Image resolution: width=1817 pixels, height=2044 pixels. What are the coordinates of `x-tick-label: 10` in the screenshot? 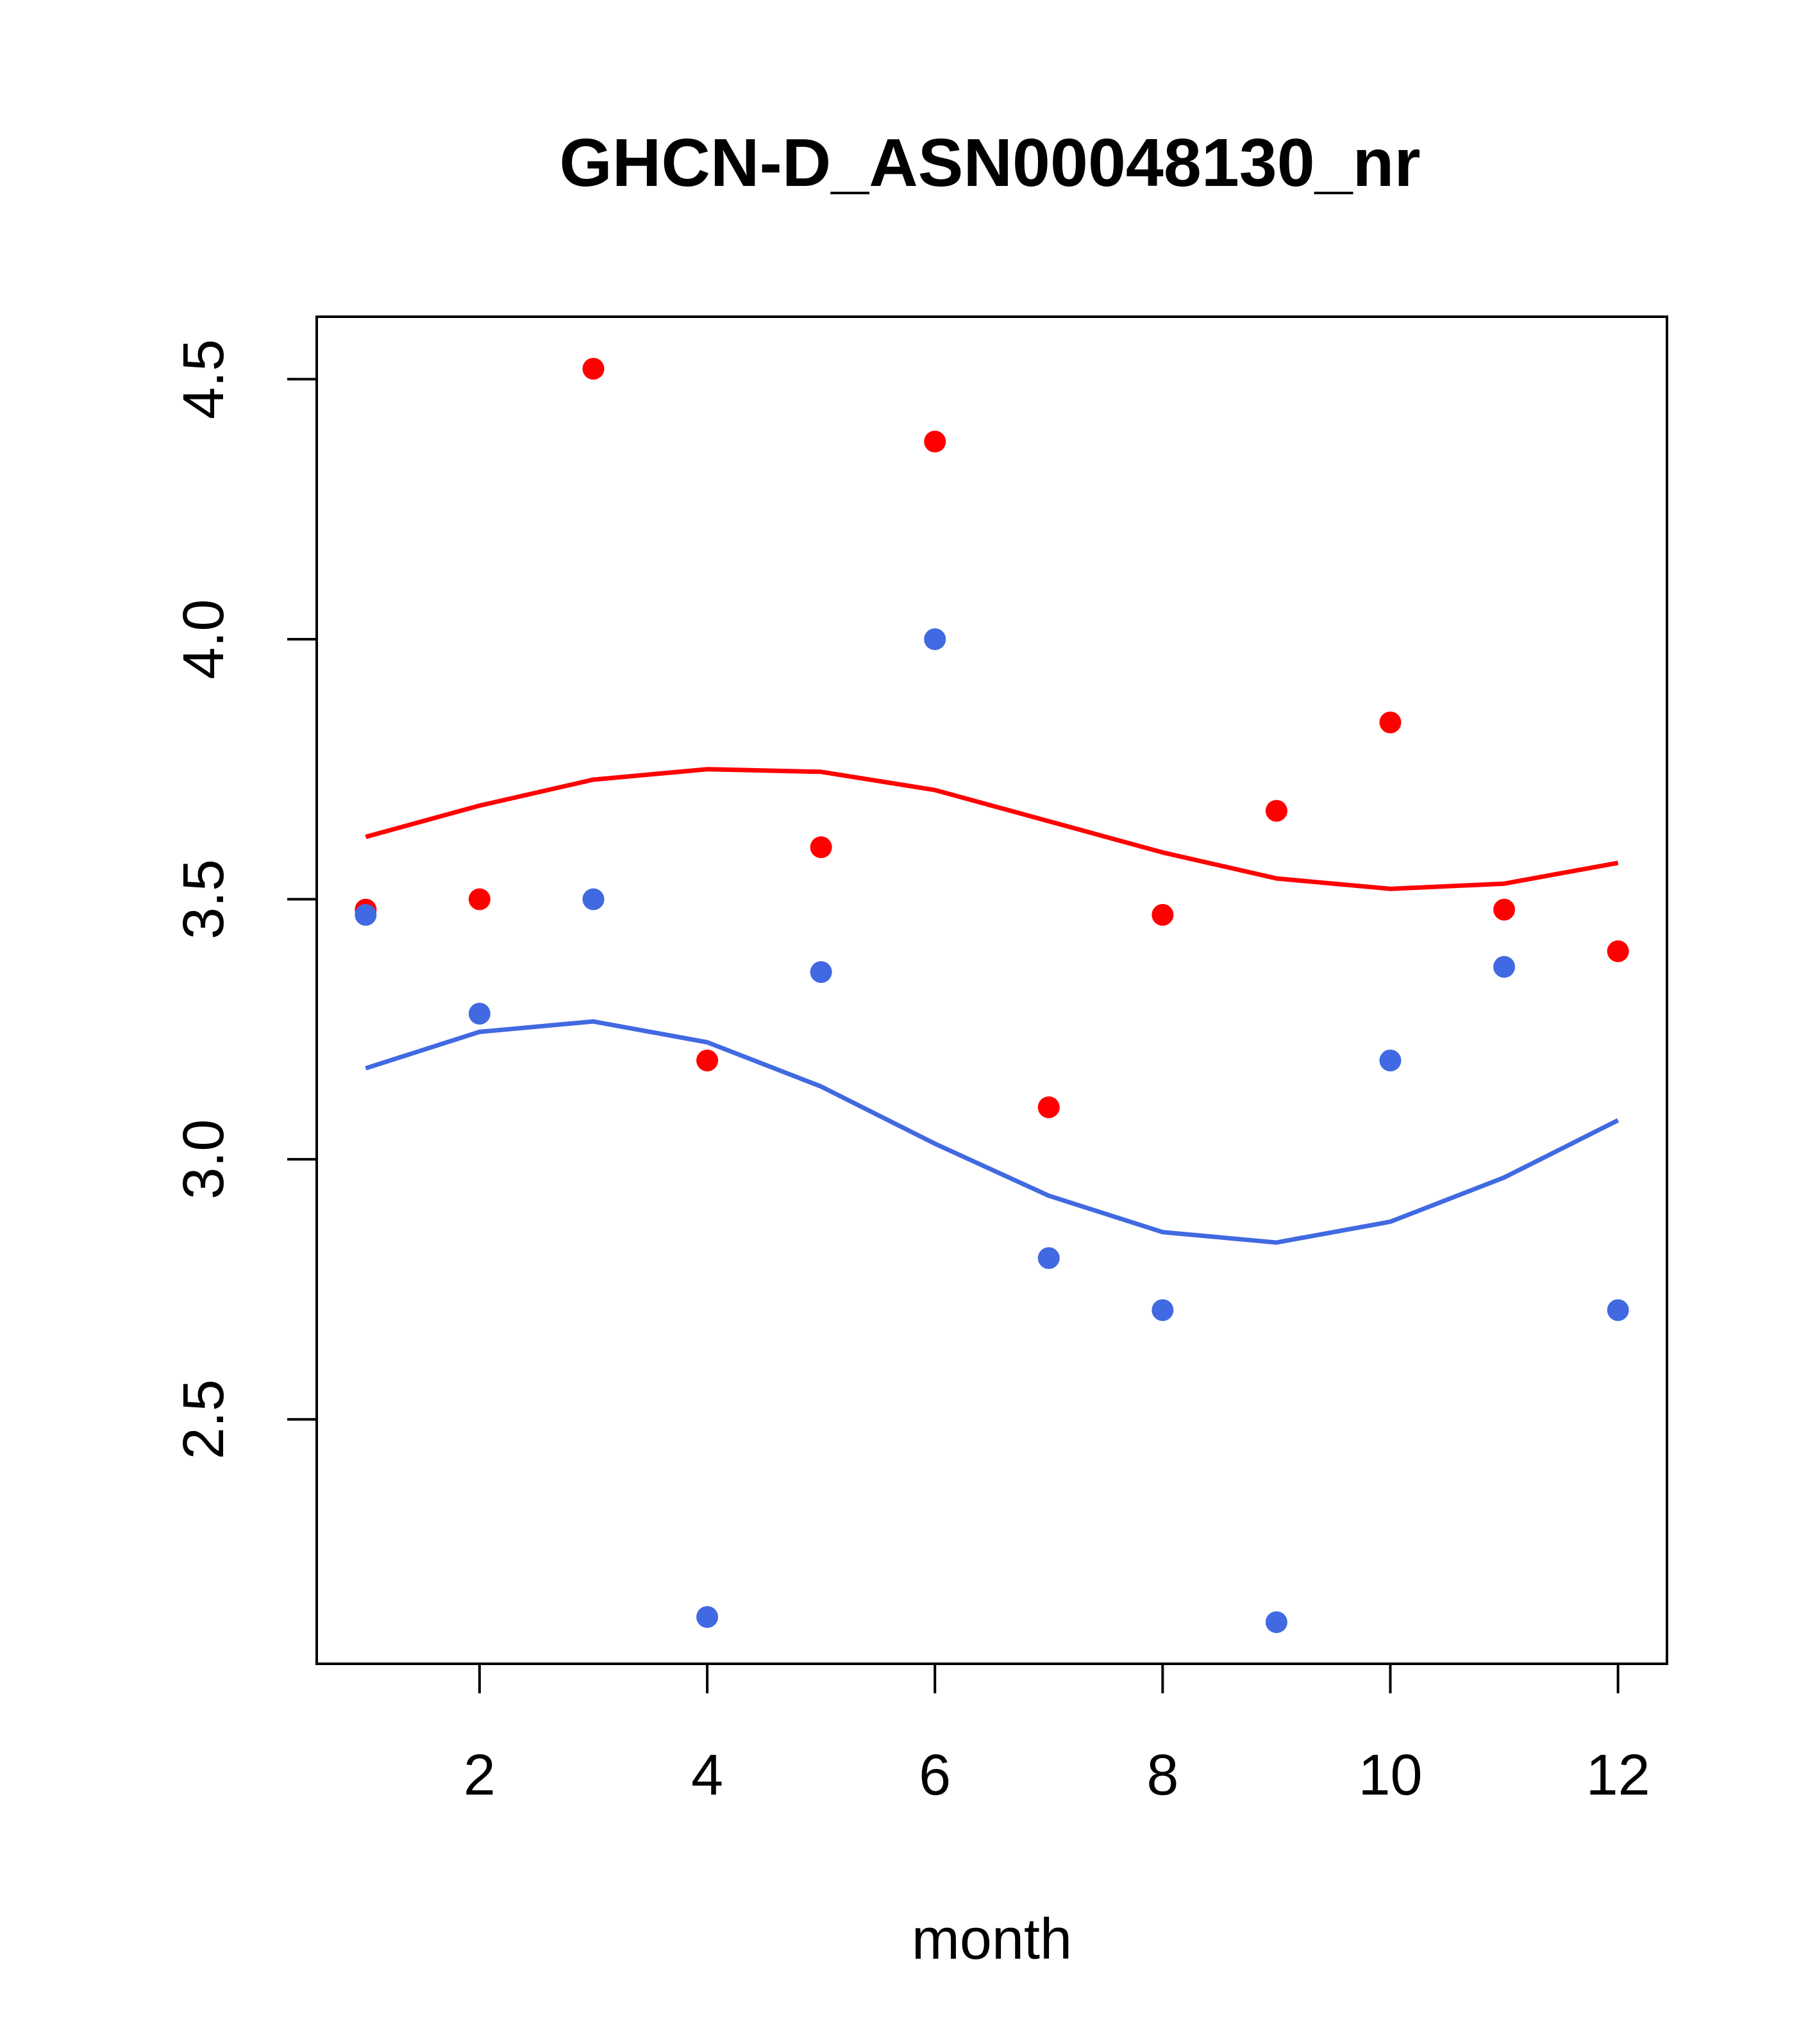 It's located at (1390, 1775).